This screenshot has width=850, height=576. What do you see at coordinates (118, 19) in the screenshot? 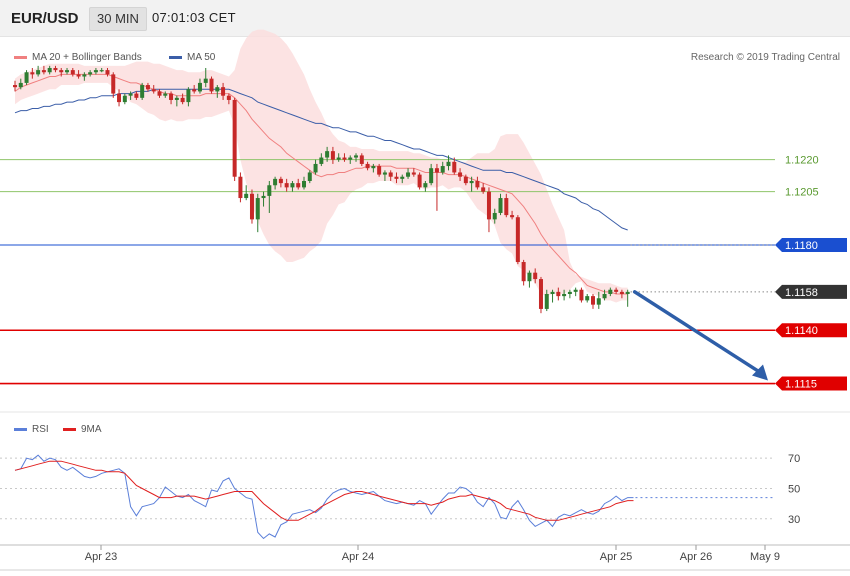
I see `timeframe-badge: 30 MIN` at bounding box center [118, 19].